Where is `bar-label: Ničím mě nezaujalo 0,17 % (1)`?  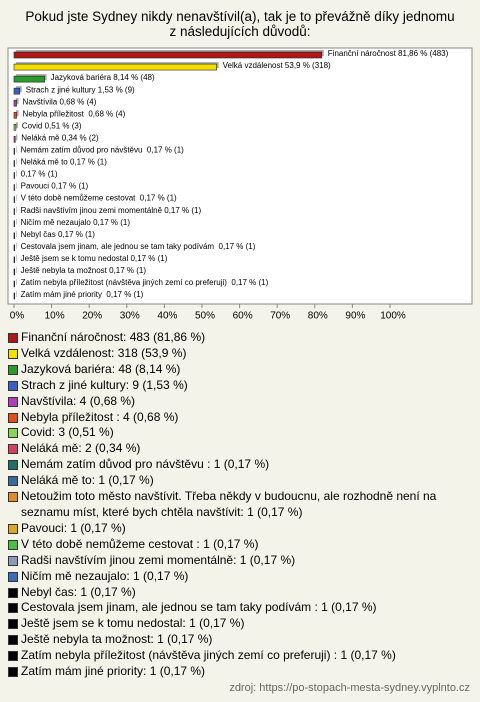 bar-label: Ničím mě nezaujalo 0,17 % (1) is located at coordinates (76, 222).